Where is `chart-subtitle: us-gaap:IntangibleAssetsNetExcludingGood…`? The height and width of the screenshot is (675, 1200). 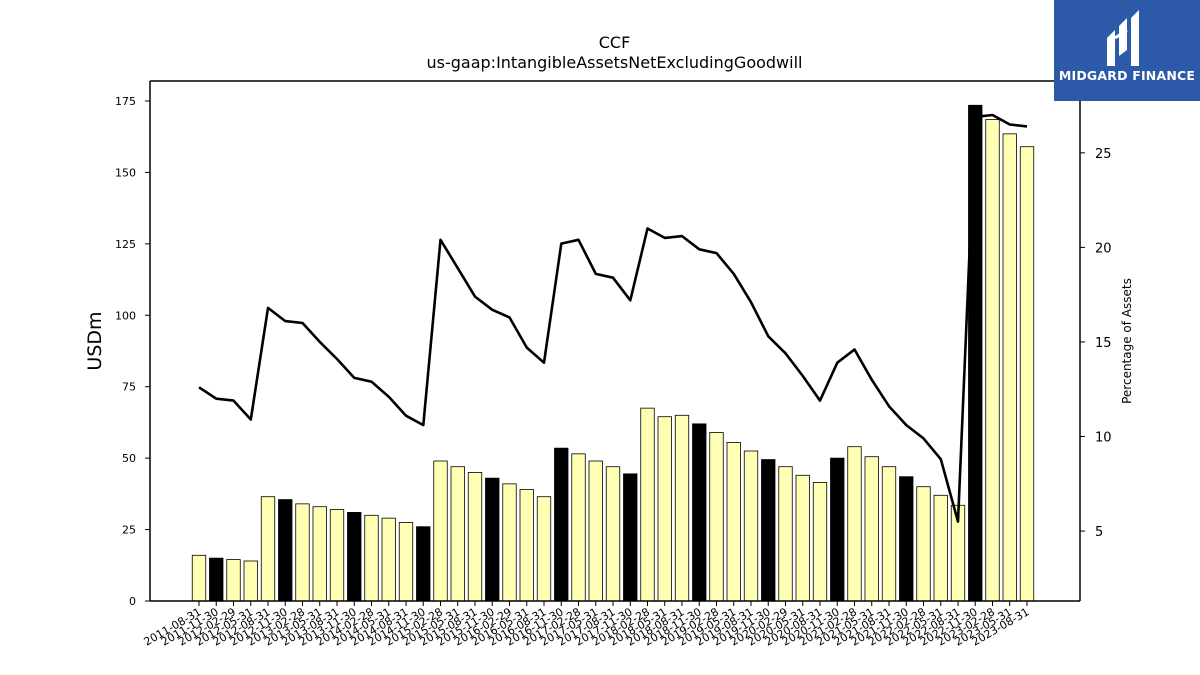 chart-subtitle: us-gaap:IntangibleAssetsNetExcludingGood… is located at coordinates (614, 62).